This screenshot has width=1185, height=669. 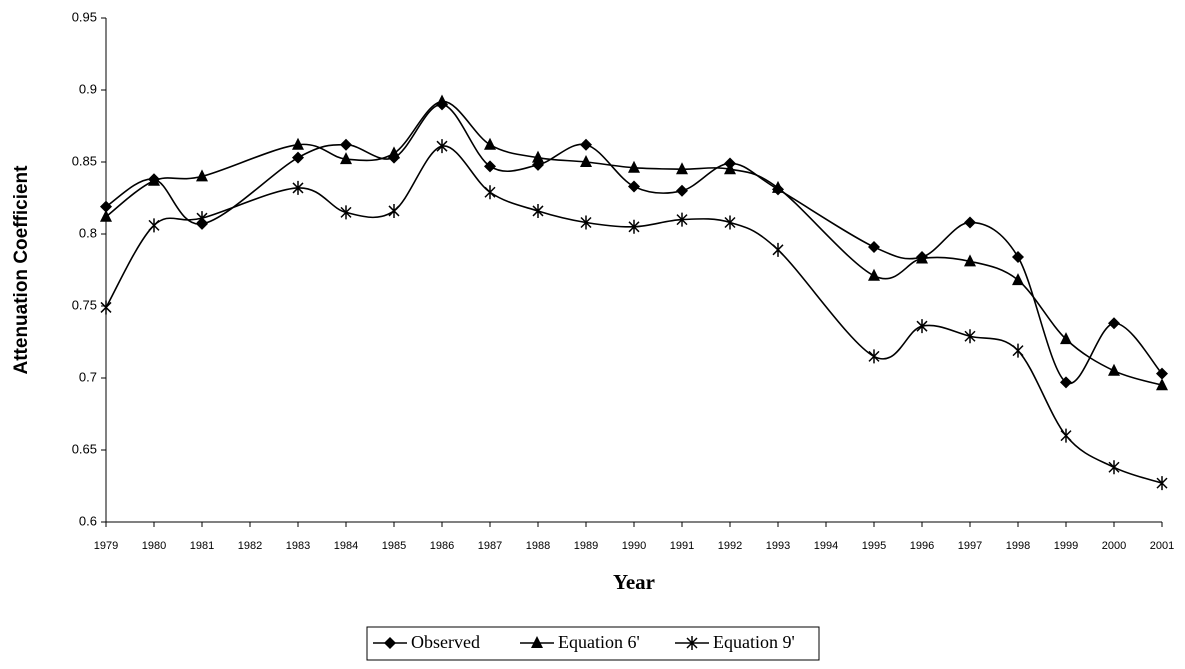 I want to click on y-tick-label: 0.6, so click(x=88, y=520).